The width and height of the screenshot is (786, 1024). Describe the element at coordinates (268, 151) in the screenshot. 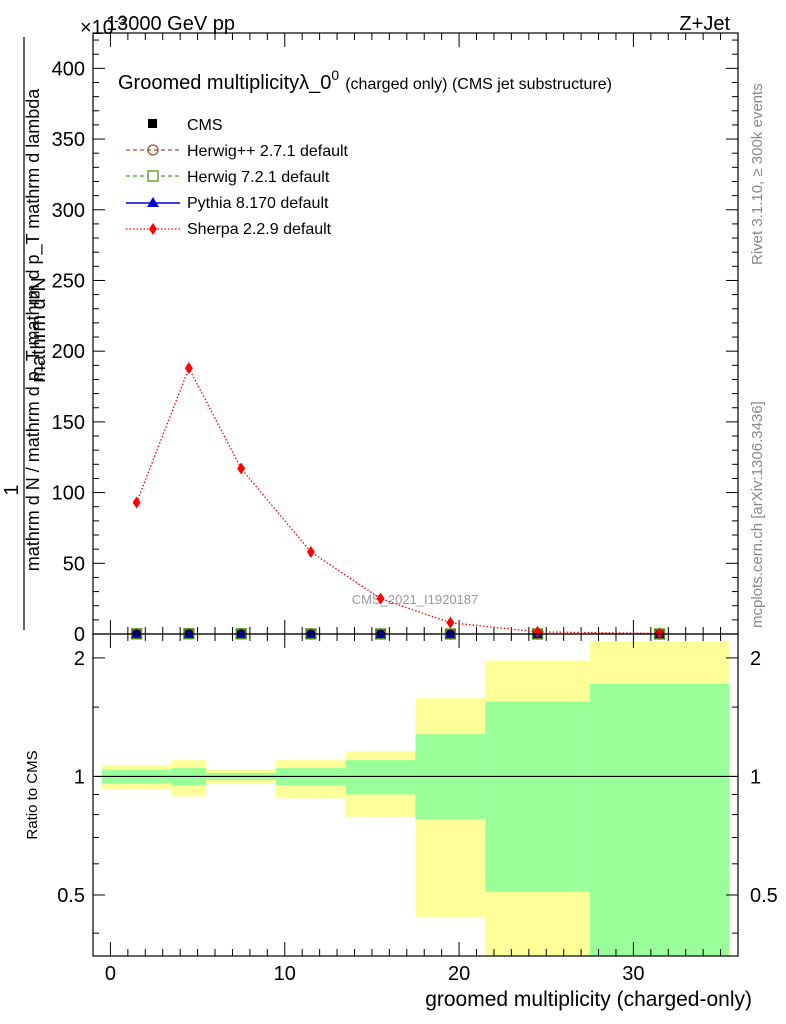

I see `legend-label-herwigpp: Herwig++ 2.7.1 default` at that location.